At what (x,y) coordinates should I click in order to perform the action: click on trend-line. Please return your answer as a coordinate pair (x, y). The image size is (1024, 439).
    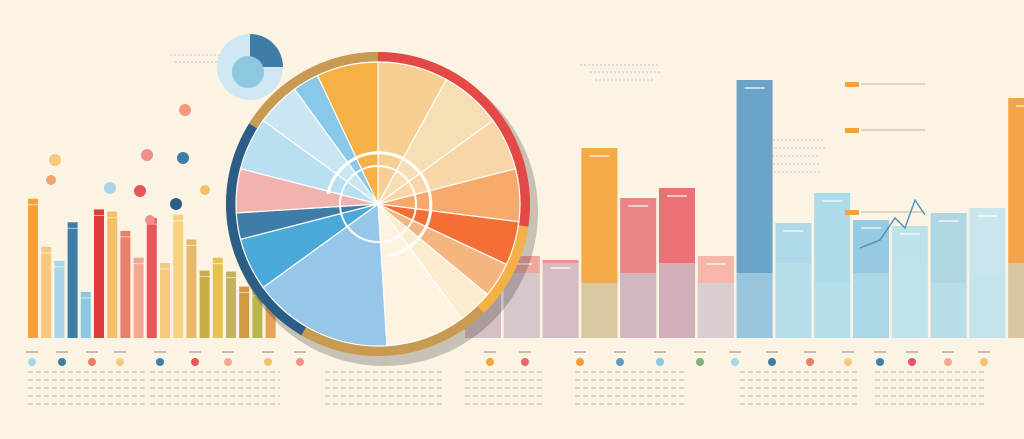
    Looking at the image, I should click on (892, 223).